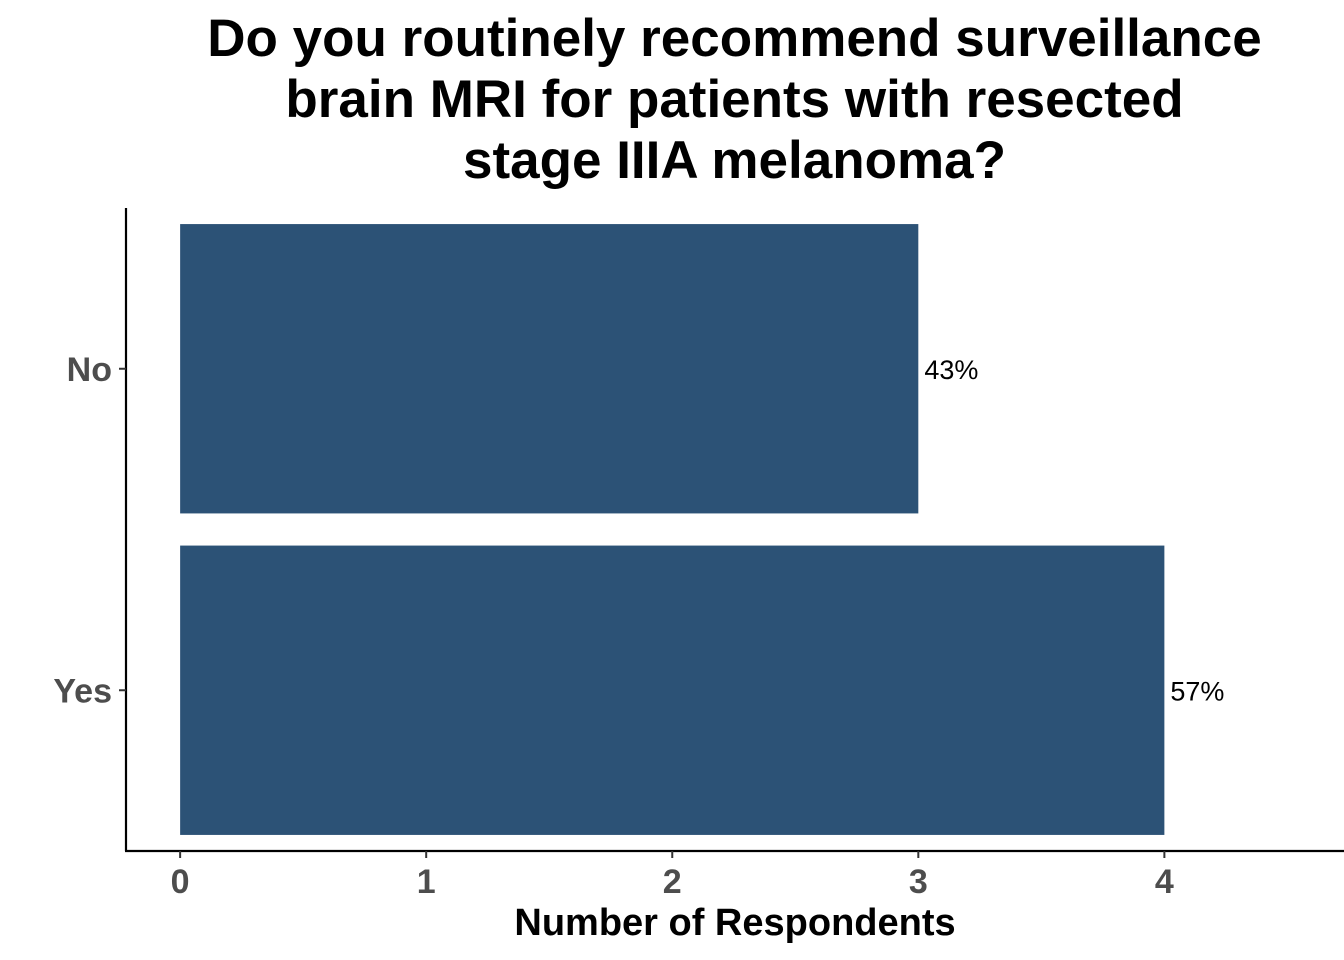 The width and height of the screenshot is (1344, 960). I want to click on chart-title-line: Do you routinely recommend surveillance, so click(734, 38).